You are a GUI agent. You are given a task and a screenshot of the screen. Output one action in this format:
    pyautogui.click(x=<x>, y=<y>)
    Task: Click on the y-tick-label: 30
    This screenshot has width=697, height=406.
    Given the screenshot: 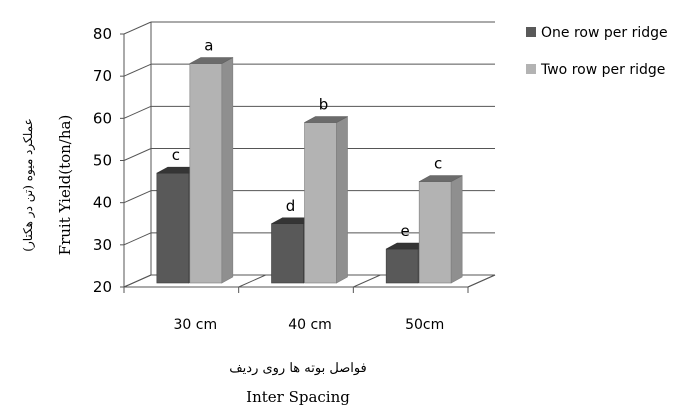 What is the action you would take?
    pyautogui.click(x=102, y=245)
    